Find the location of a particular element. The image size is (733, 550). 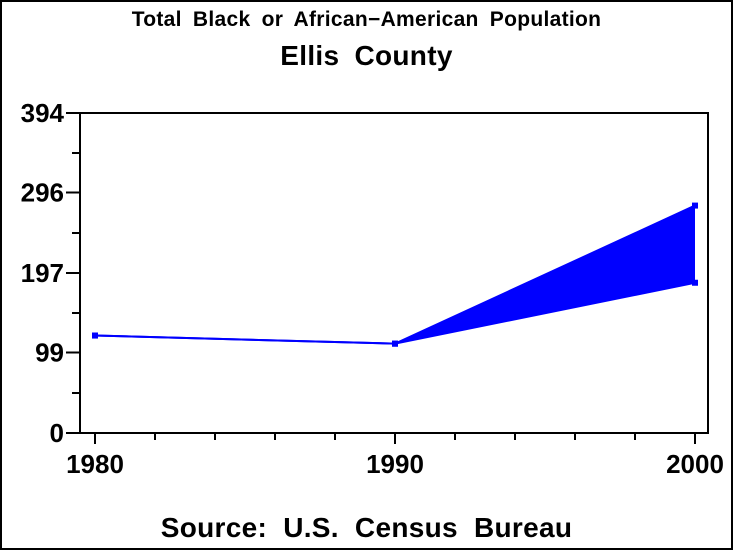

y-tick-label: 0 is located at coordinates (57, 433).